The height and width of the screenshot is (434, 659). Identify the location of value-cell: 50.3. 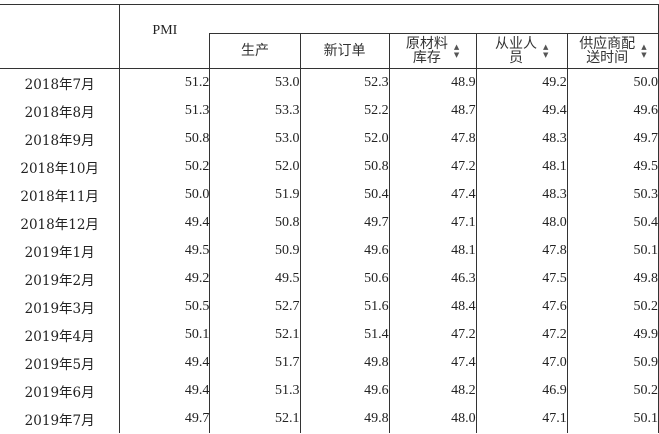
(612, 195).